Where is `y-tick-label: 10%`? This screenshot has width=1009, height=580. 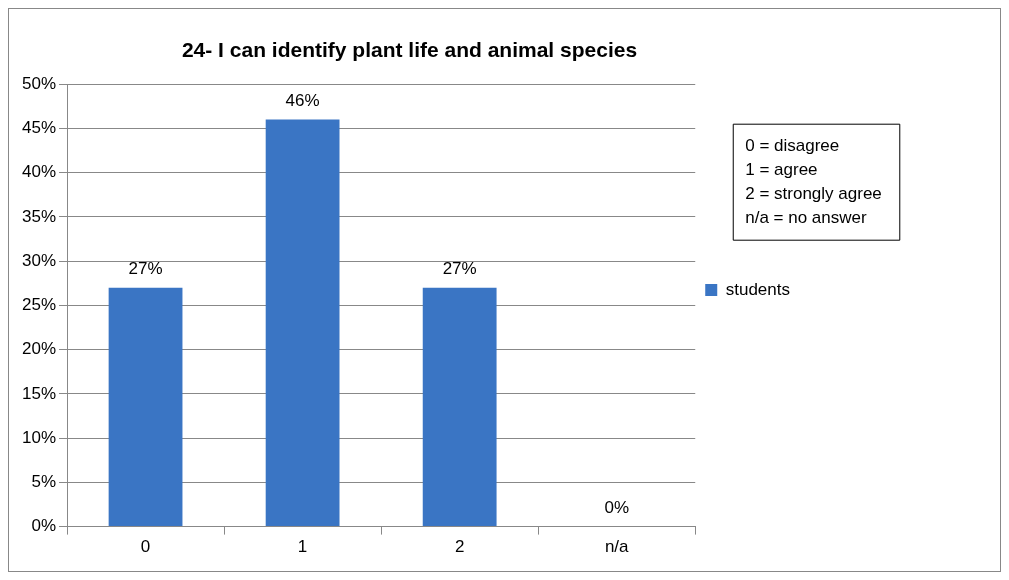
y-tick-label: 10% is located at coordinates (39, 437).